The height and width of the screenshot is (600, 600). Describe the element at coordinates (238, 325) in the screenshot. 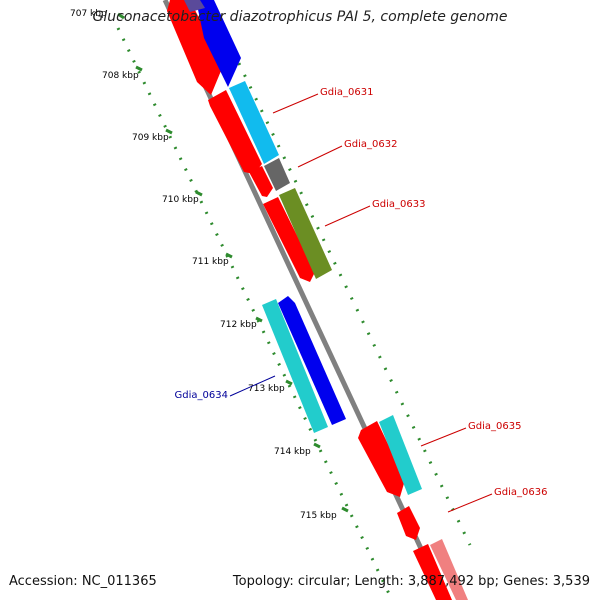

I see `ruler-label: 712 kbp` at that location.